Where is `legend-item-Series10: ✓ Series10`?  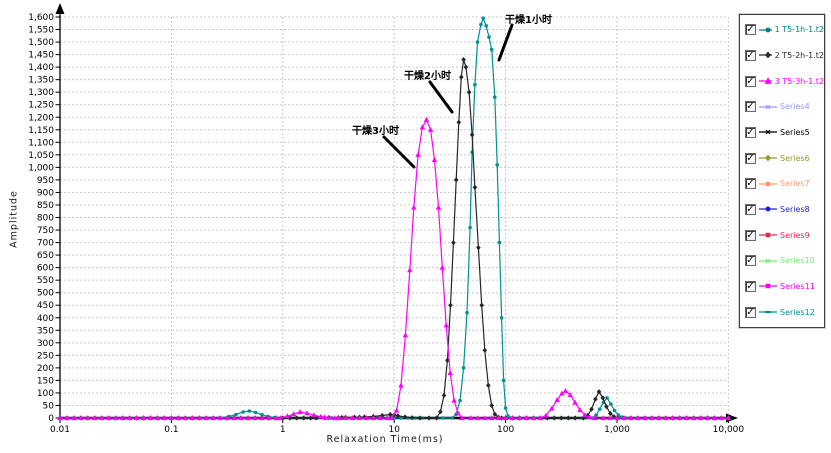
legend-item-Series10: ✓ Series10 is located at coordinates (782, 260).